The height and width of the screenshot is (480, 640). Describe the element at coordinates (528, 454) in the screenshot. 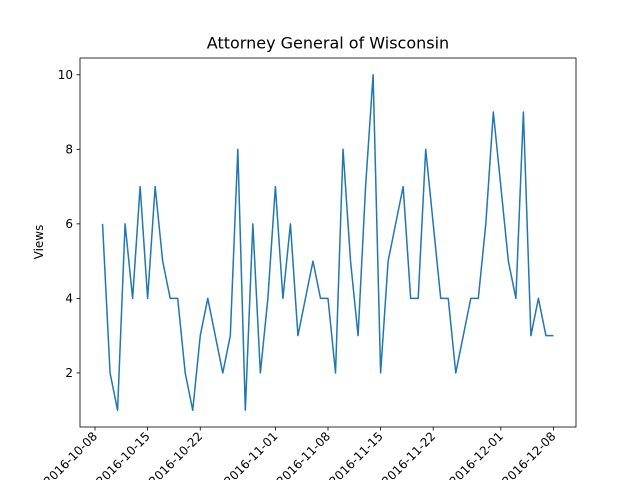

I see `x-tick-label: 2016-12-08` at that location.